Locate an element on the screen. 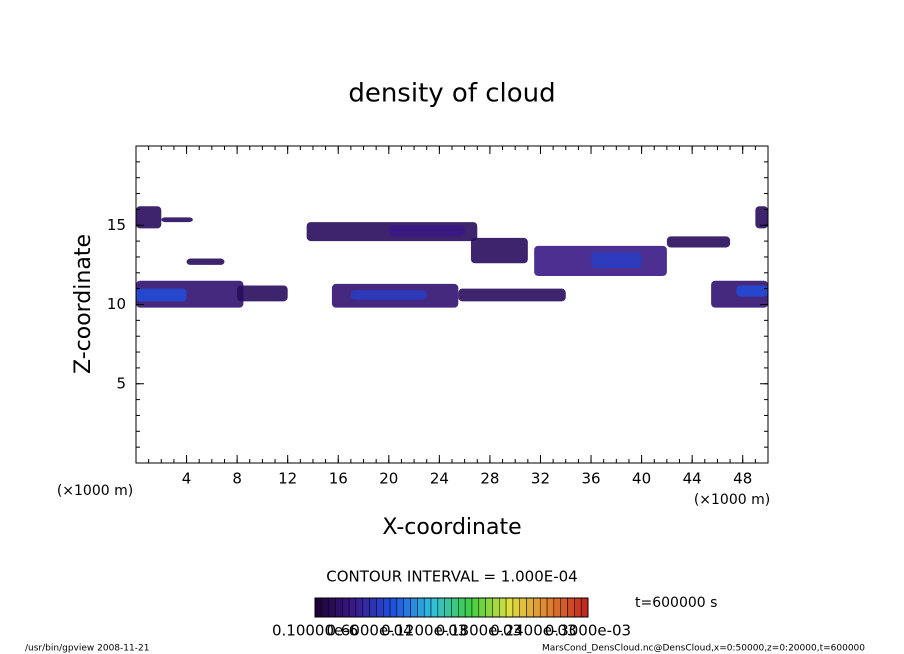  contour-interval: CONTOUR INTERVAL = 1.000E-04 is located at coordinates (451, 577).